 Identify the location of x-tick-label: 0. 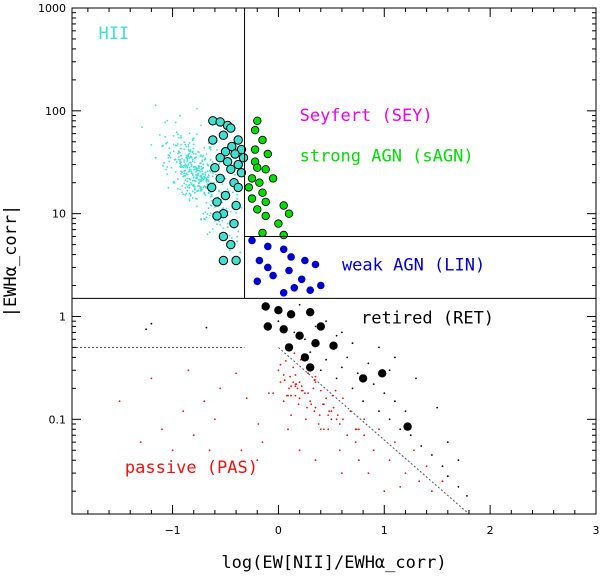
(278, 530).